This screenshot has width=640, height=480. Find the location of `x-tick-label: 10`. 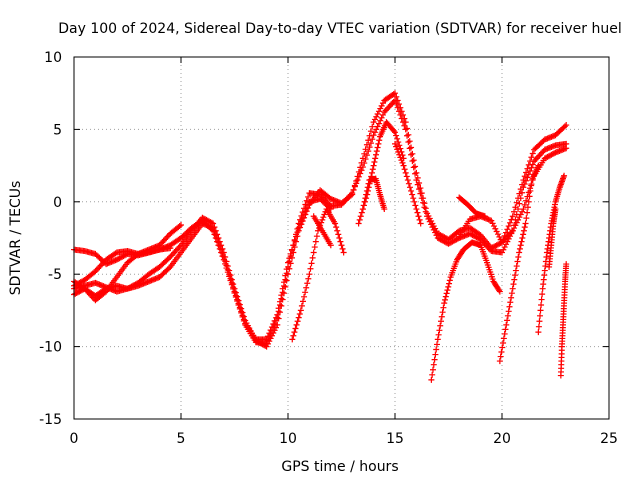

x-tick-label: 10 is located at coordinates (288, 439).